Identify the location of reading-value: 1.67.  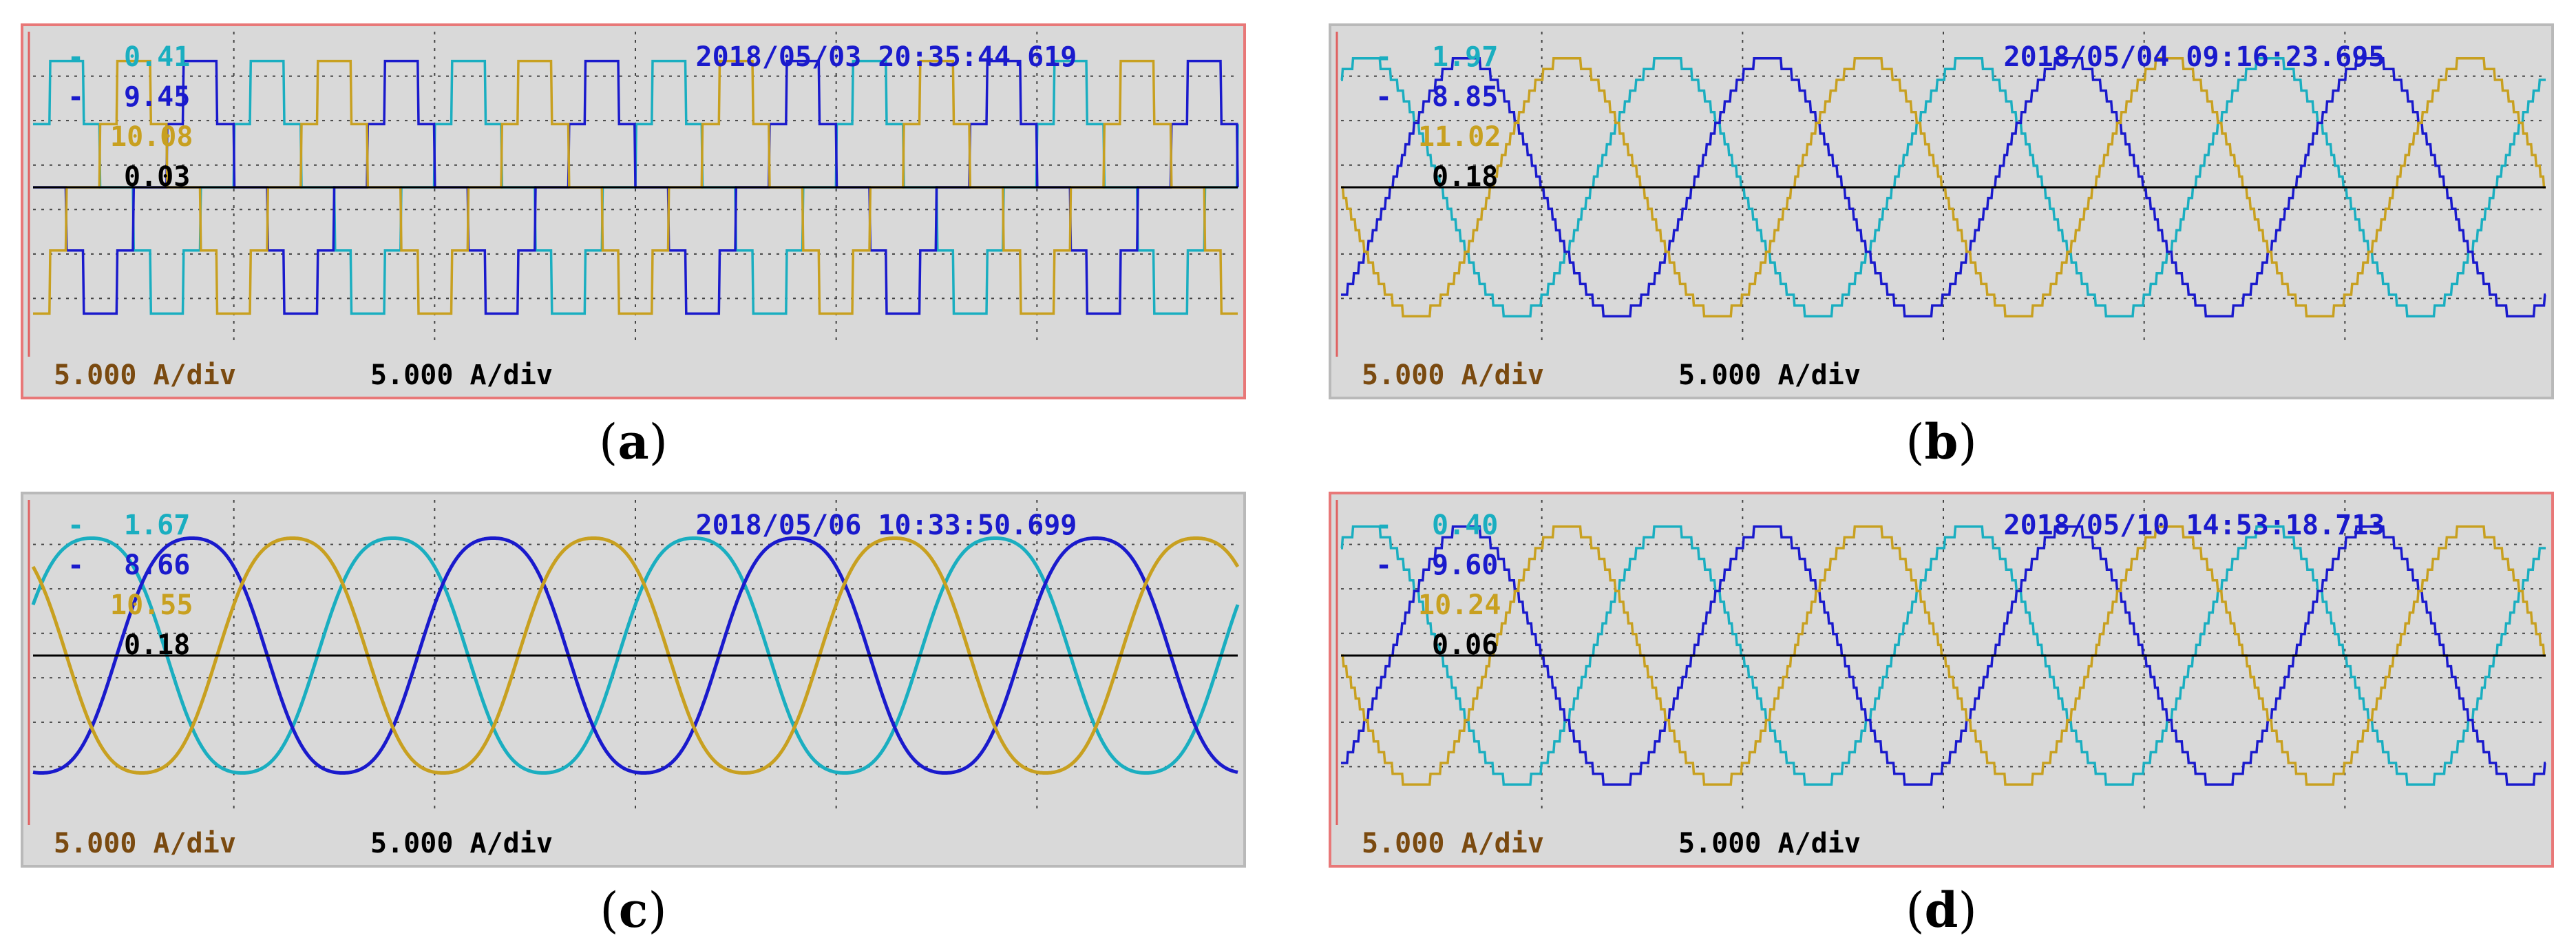
(157, 525).